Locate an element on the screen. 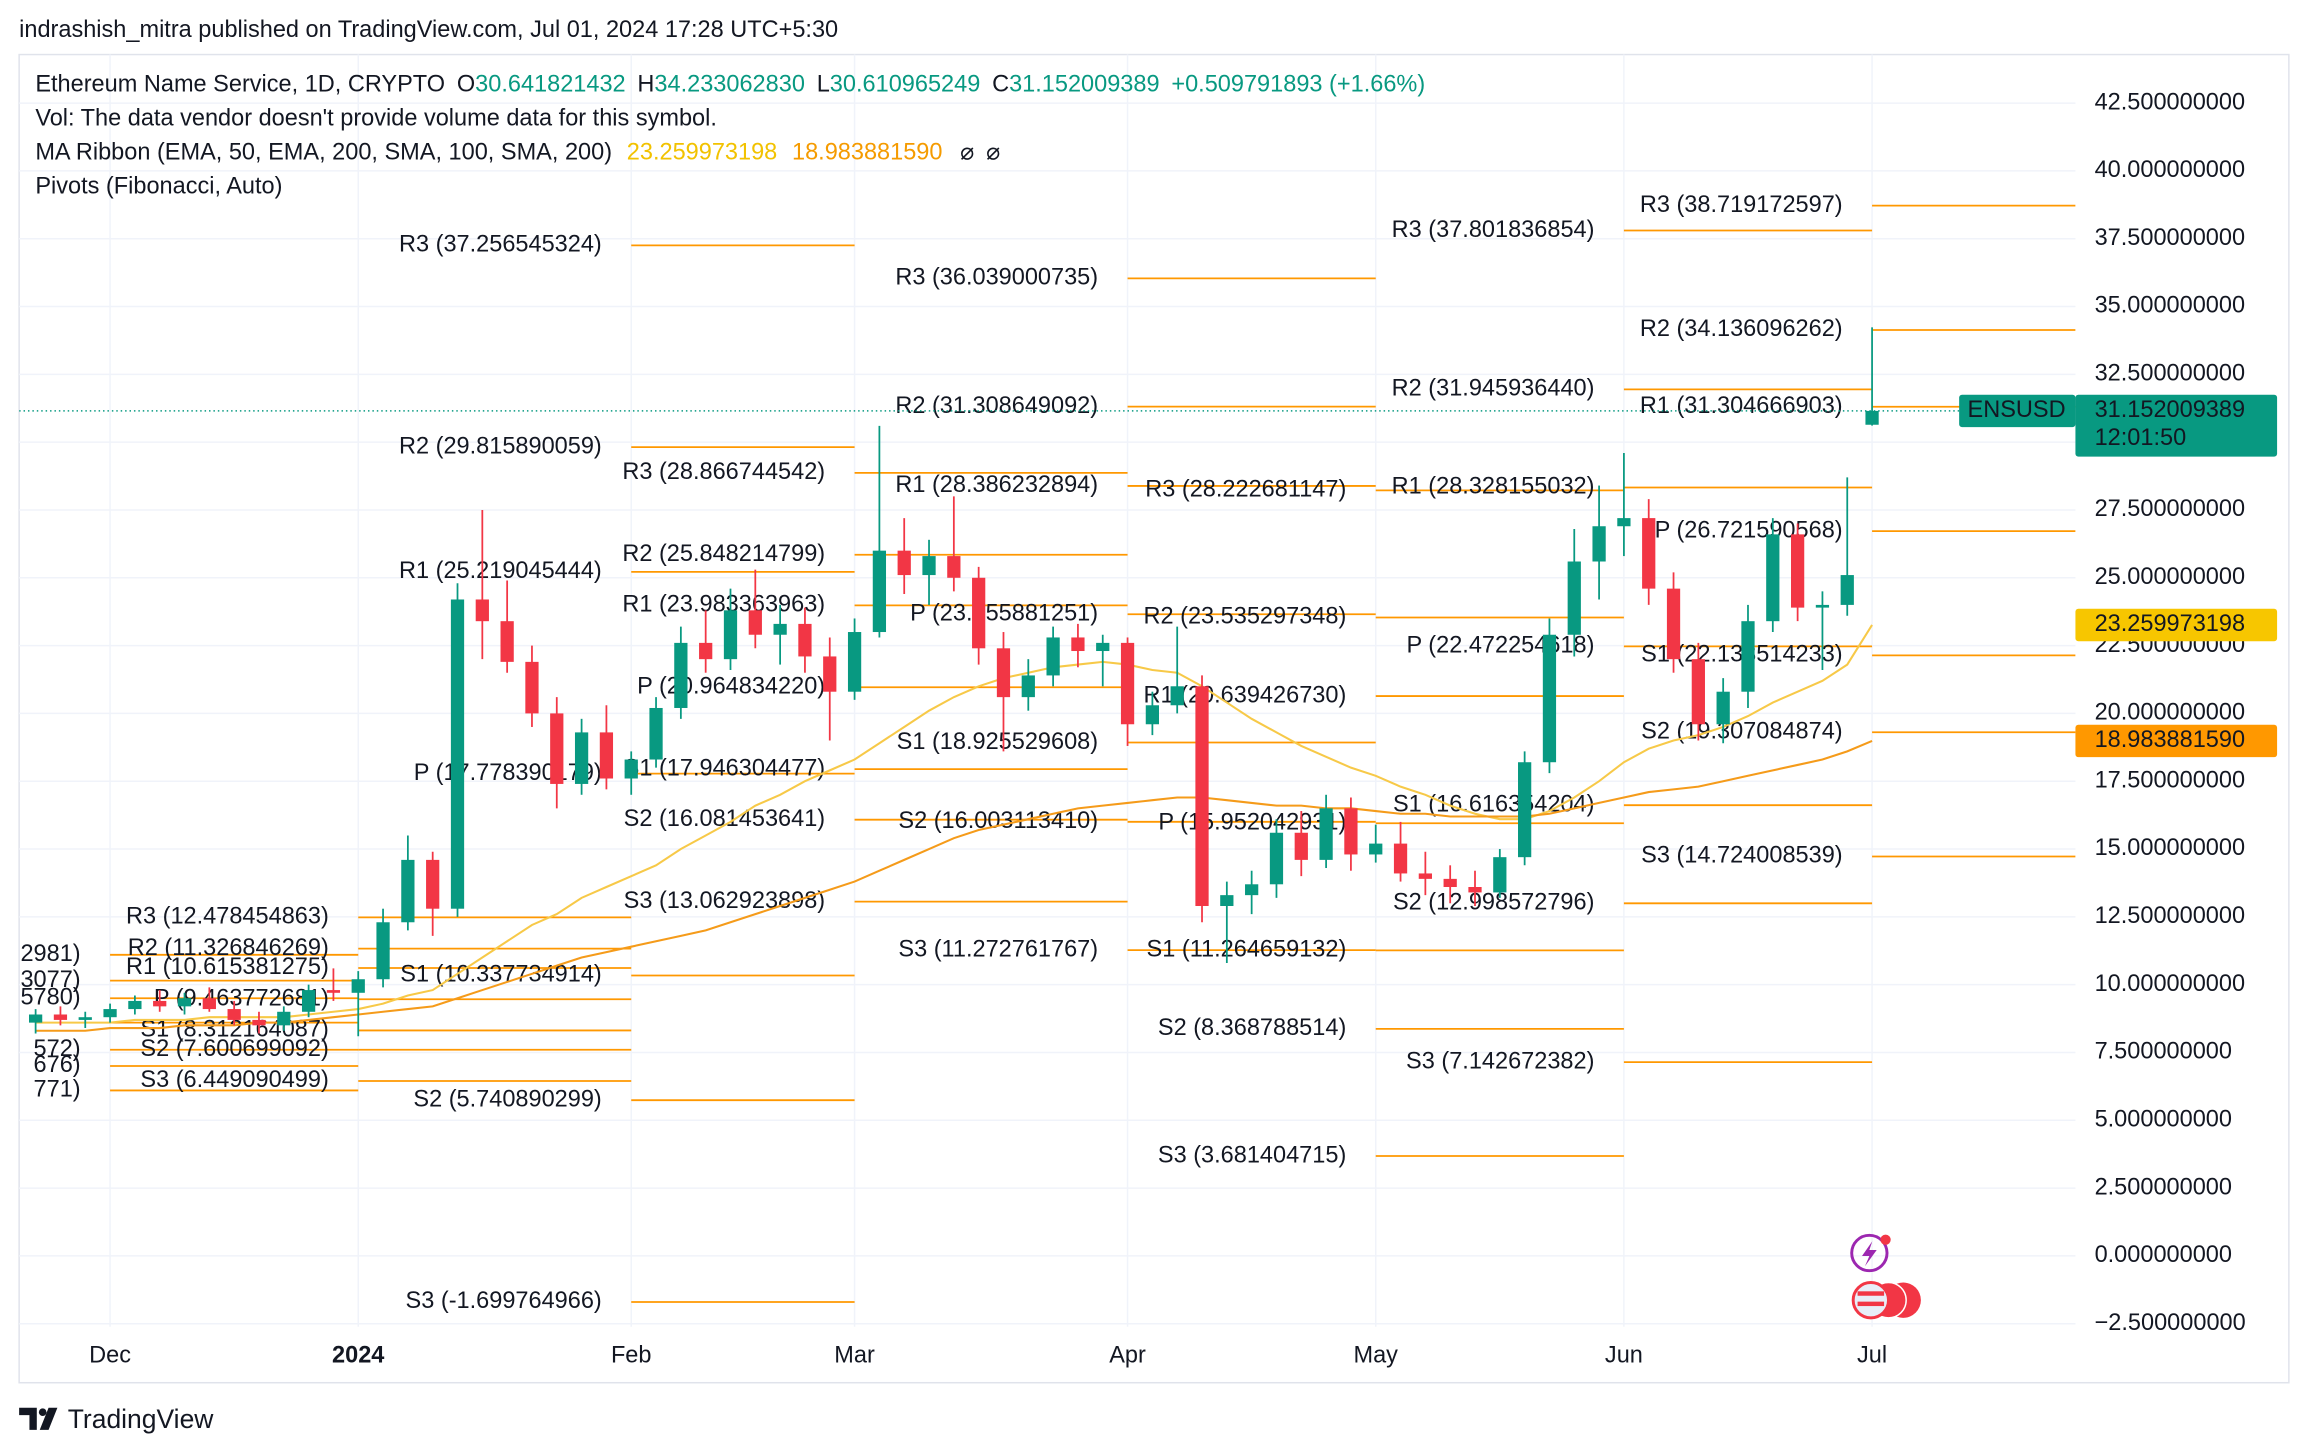 This screenshot has width=2308, height=1452. pivot-label: P (17.778390179) is located at coordinates (508, 772).